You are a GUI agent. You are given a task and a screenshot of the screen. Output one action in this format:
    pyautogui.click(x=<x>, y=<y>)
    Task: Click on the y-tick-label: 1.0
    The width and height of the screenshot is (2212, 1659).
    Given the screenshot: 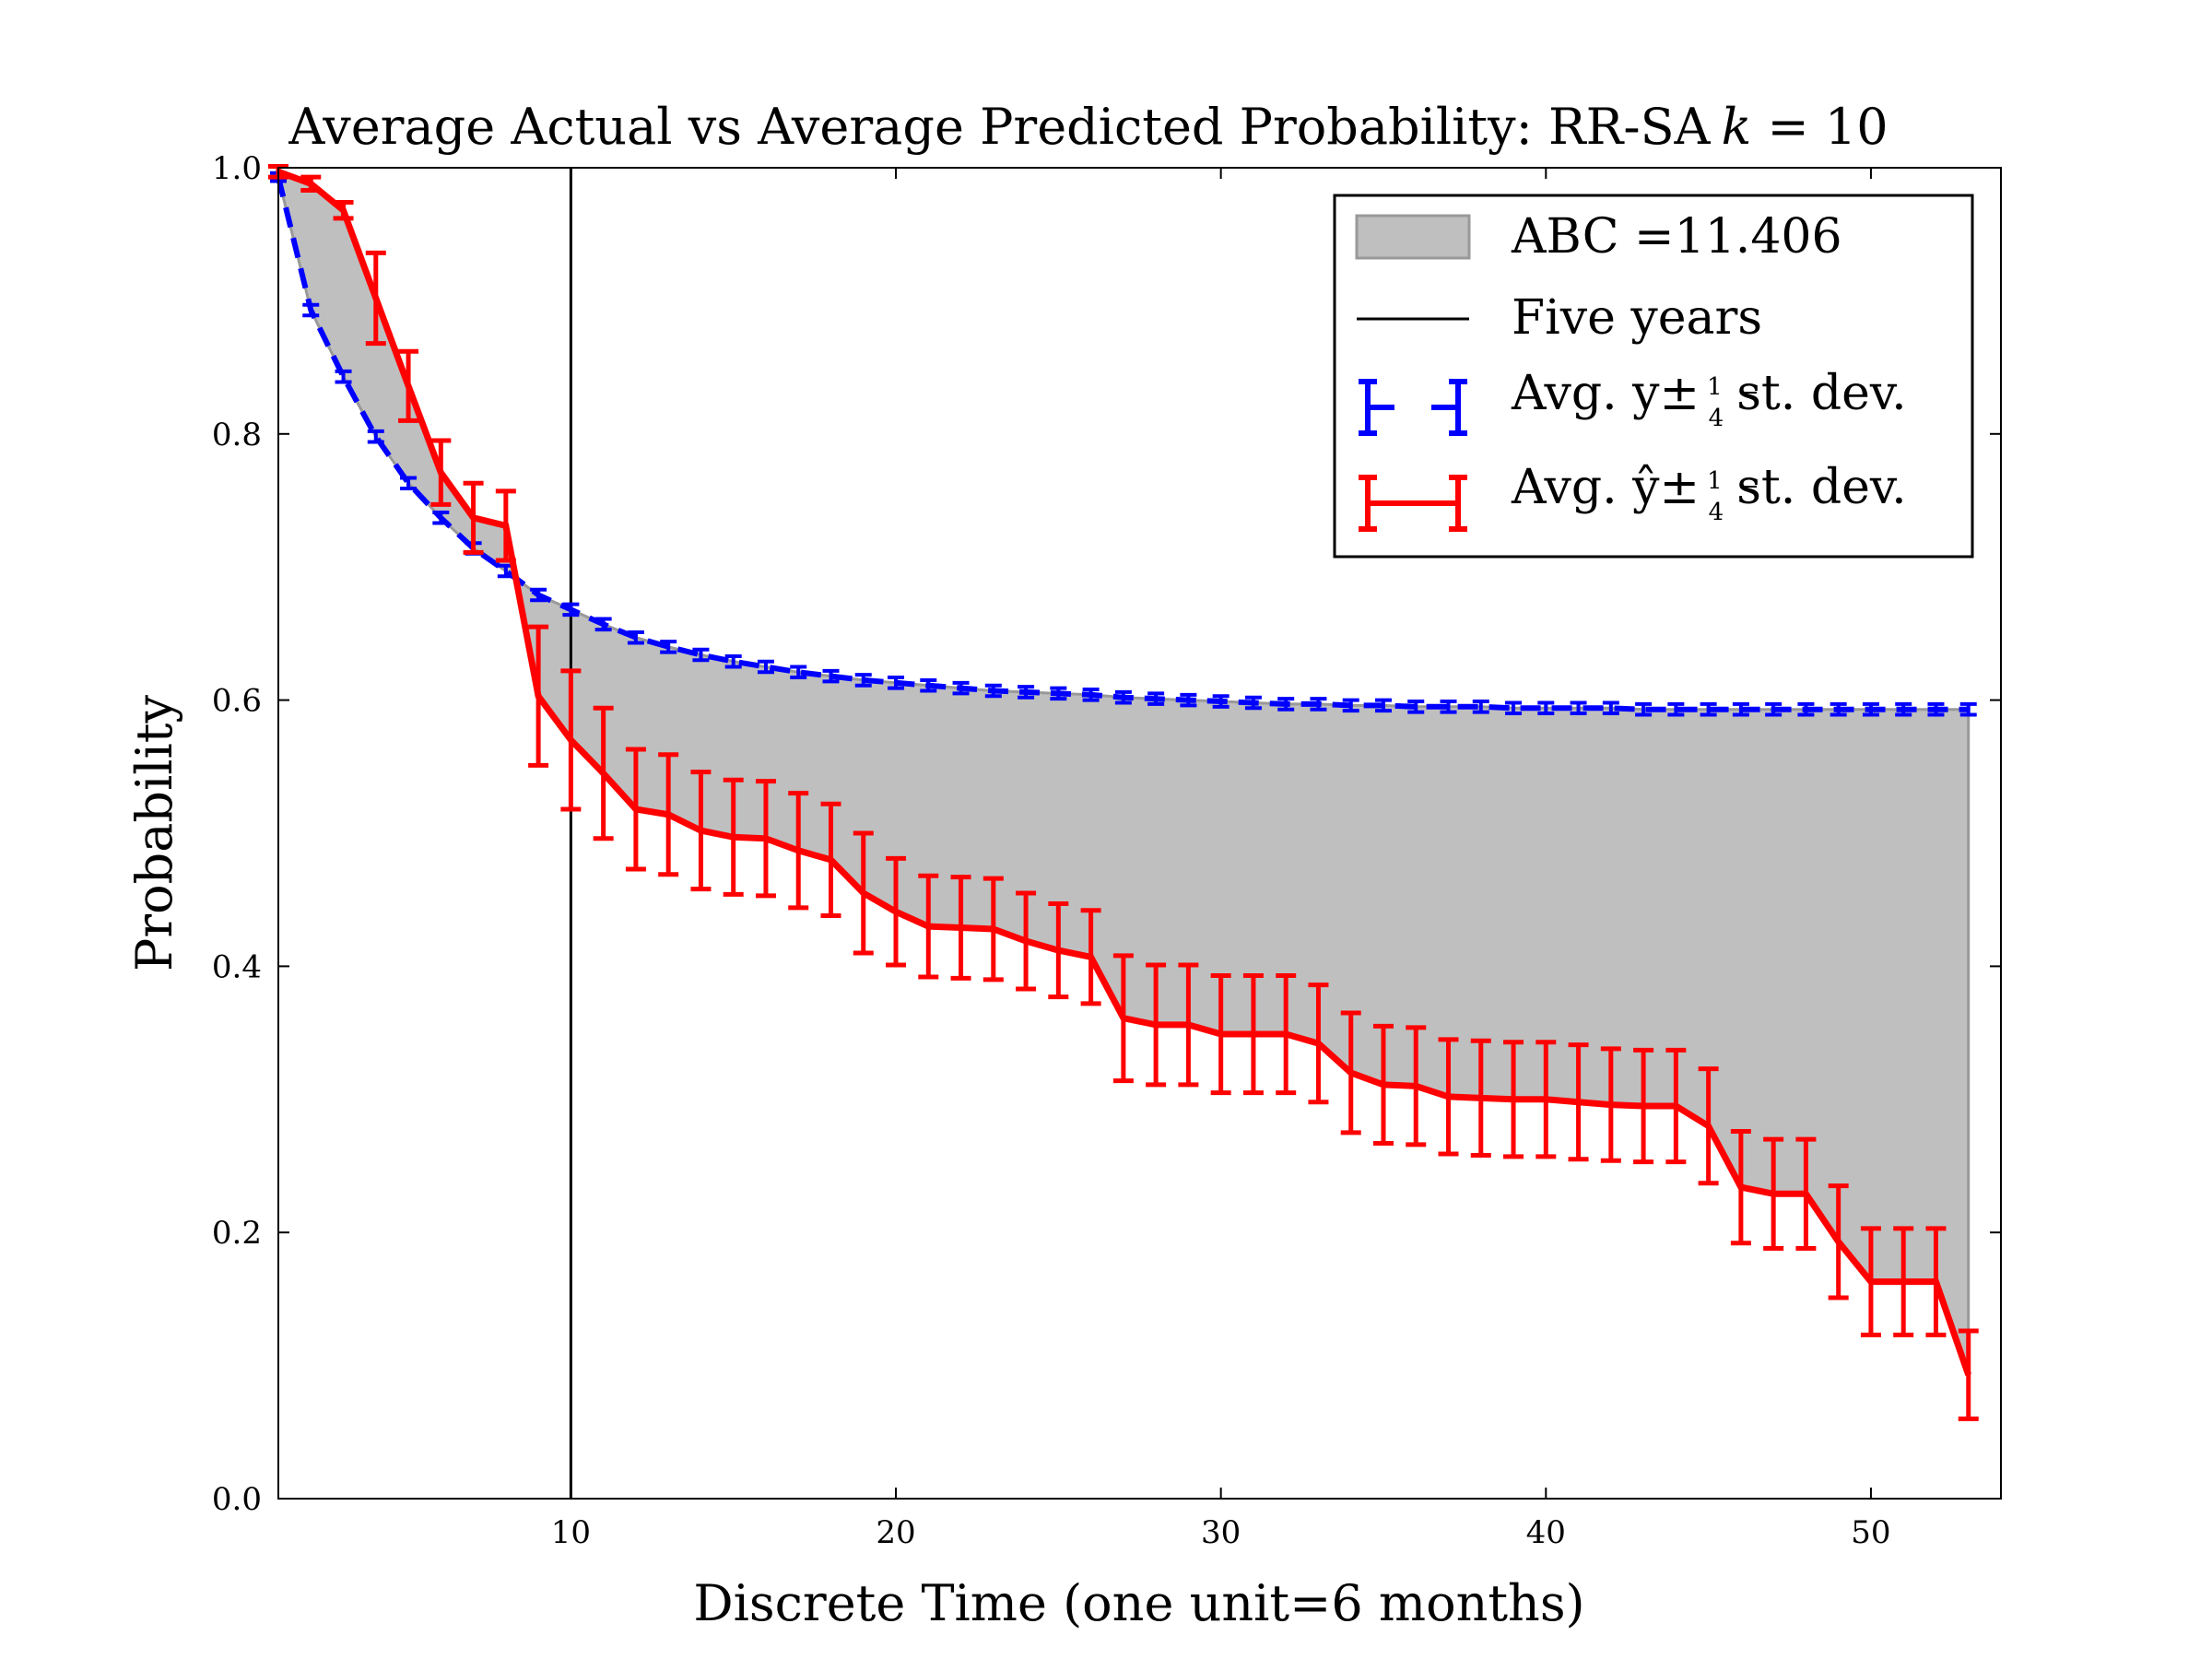 What is the action you would take?
    pyautogui.click(x=237, y=168)
    